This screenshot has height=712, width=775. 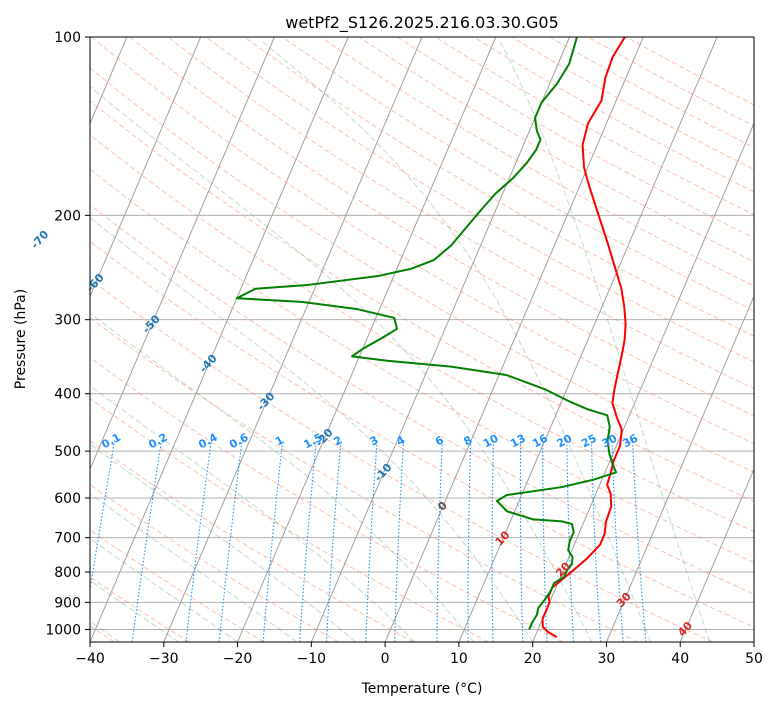 What do you see at coordinates (385, 659) in the screenshot?
I see `x-tick-label: 0` at bounding box center [385, 659].